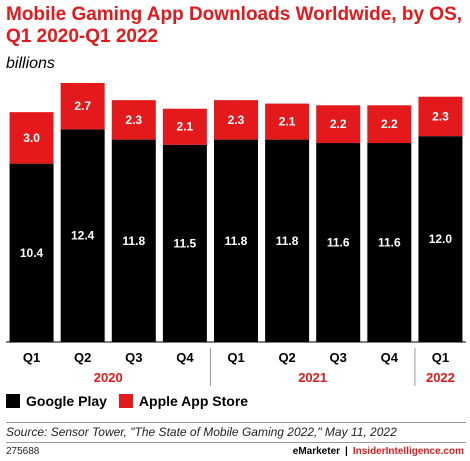 The height and width of the screenshot is (461, 470). I want to click on data-label-apple-app-store: 3.0, so click(31, 138).